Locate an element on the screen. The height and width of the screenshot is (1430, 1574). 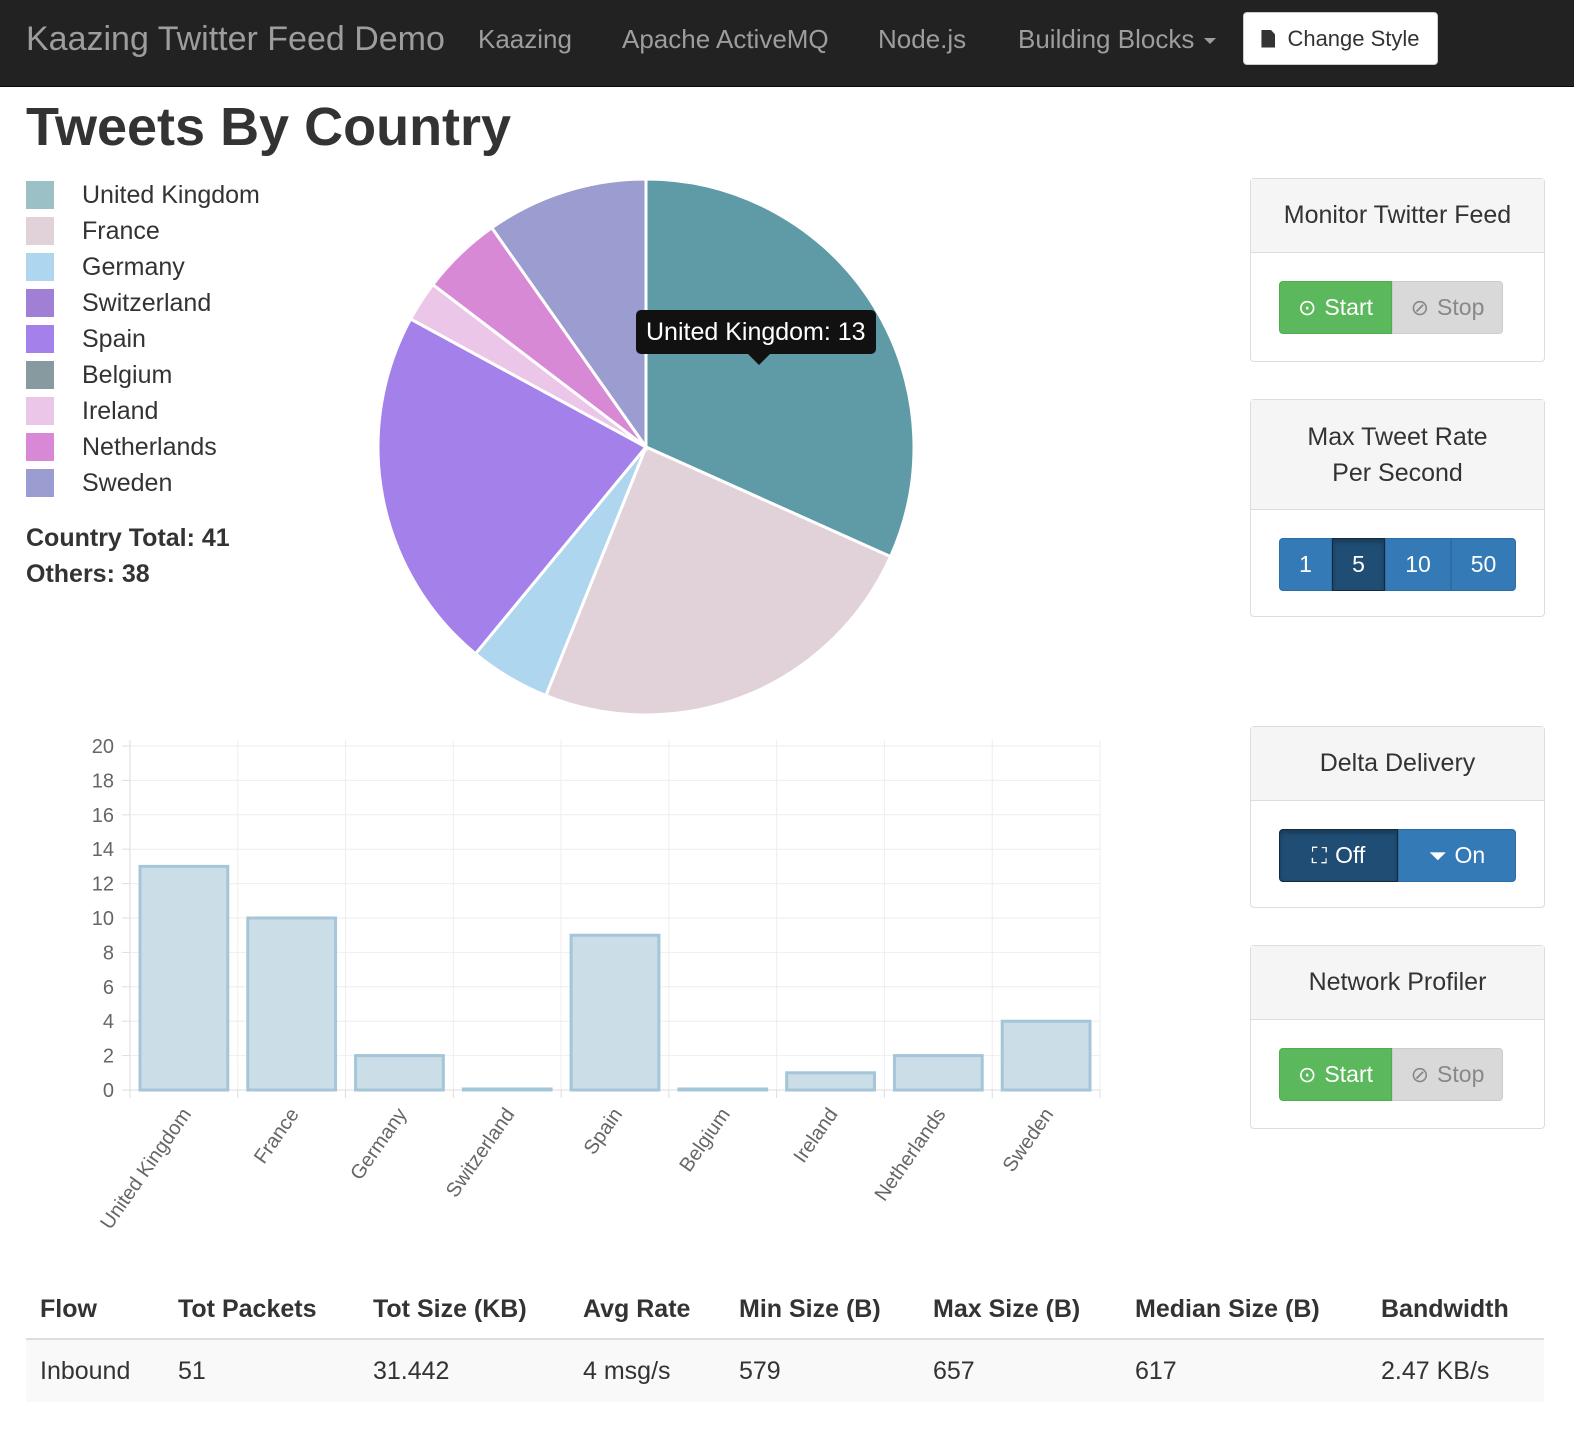
rate-option-50: 50 is located at coordinates (1483, 564).